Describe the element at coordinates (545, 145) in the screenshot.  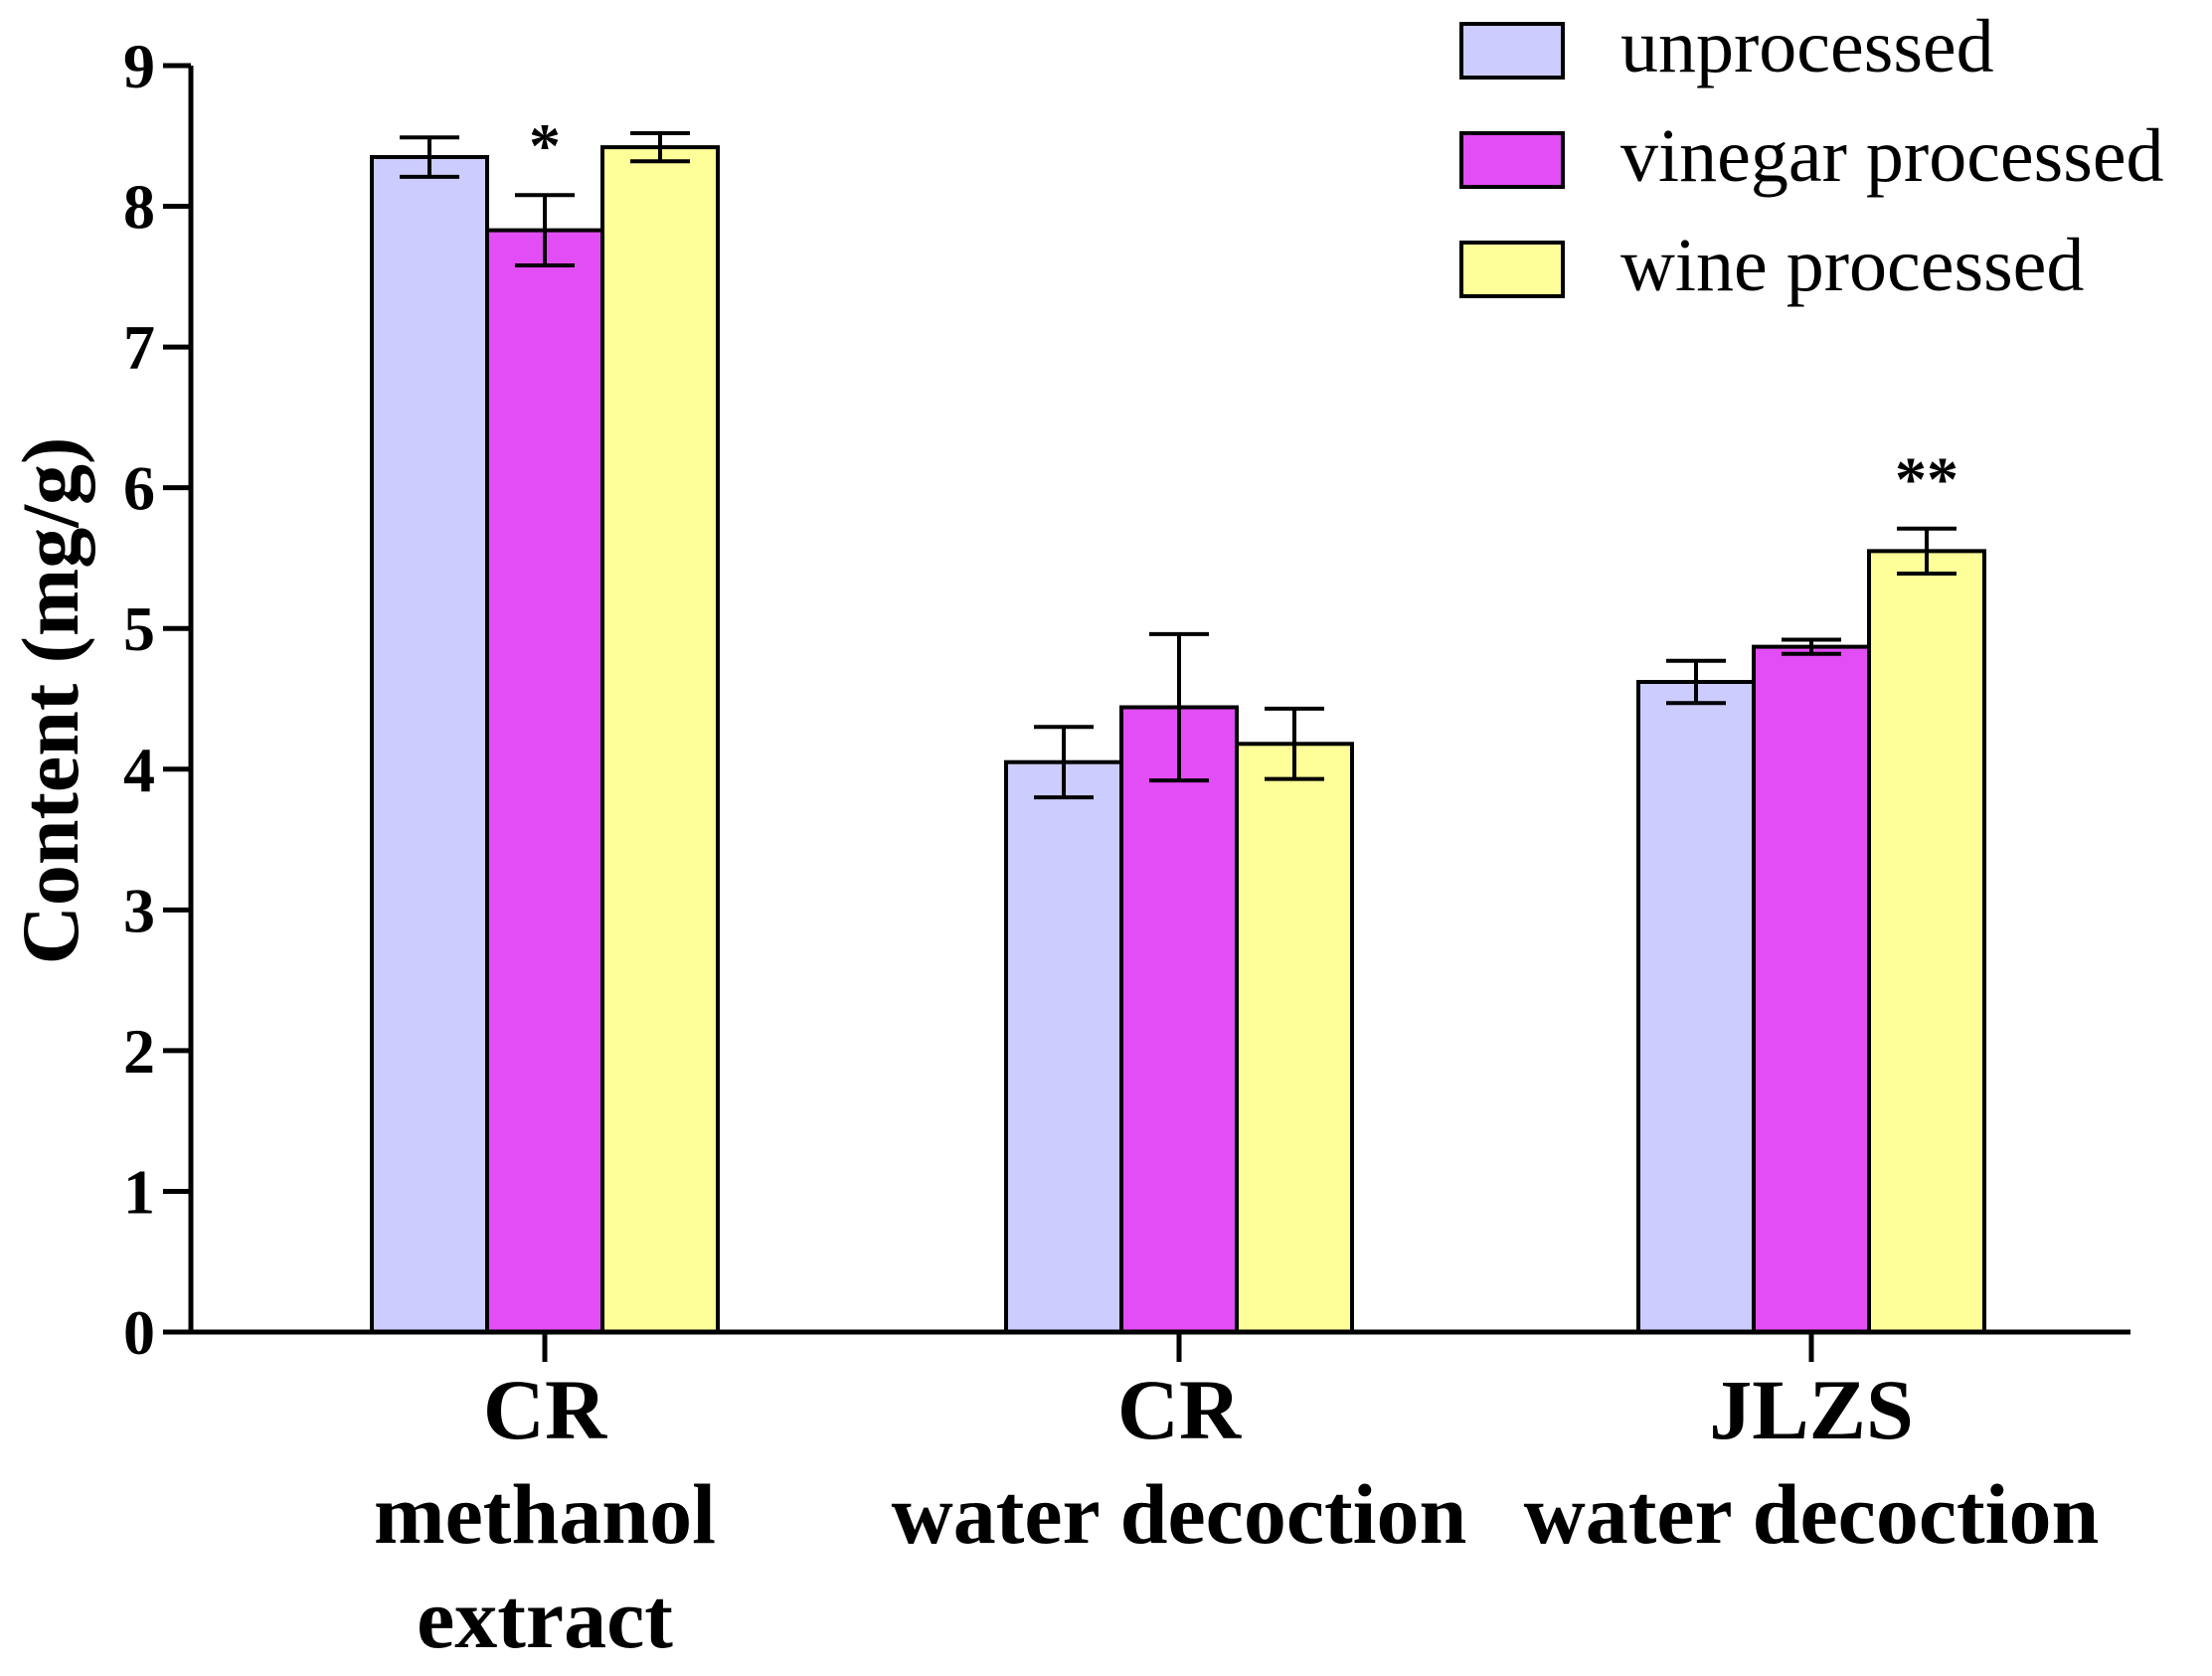
I see `significance-marker-1: *` at that location.